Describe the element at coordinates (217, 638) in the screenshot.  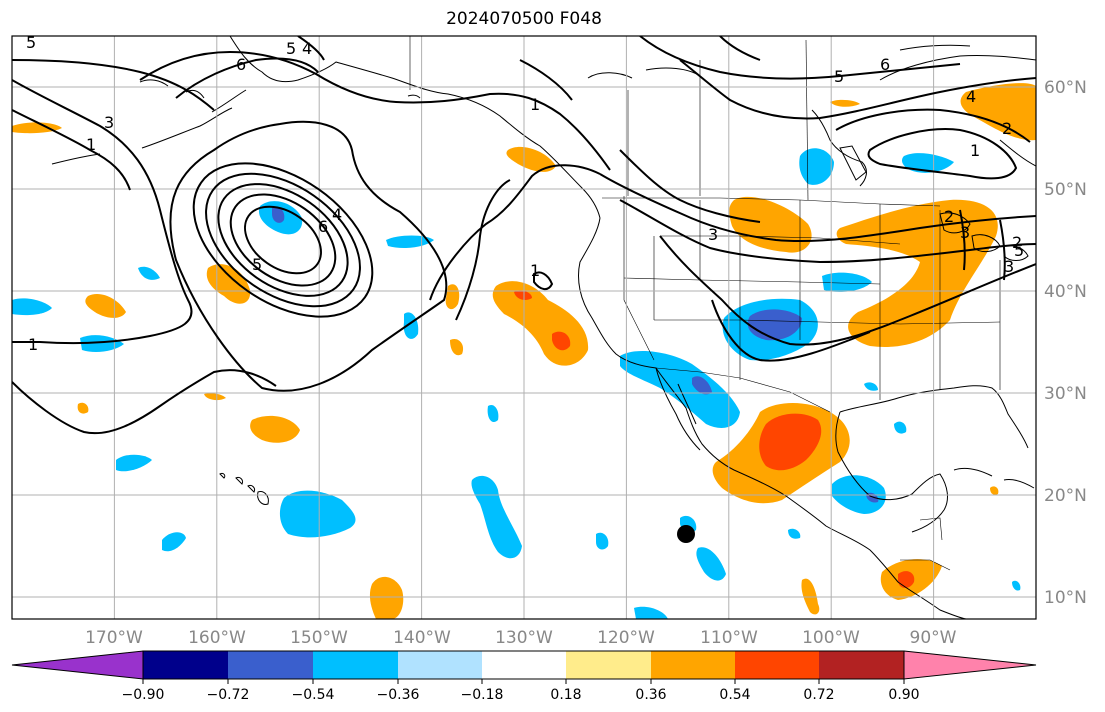
I see `longitude-label: 160°W` at that location.